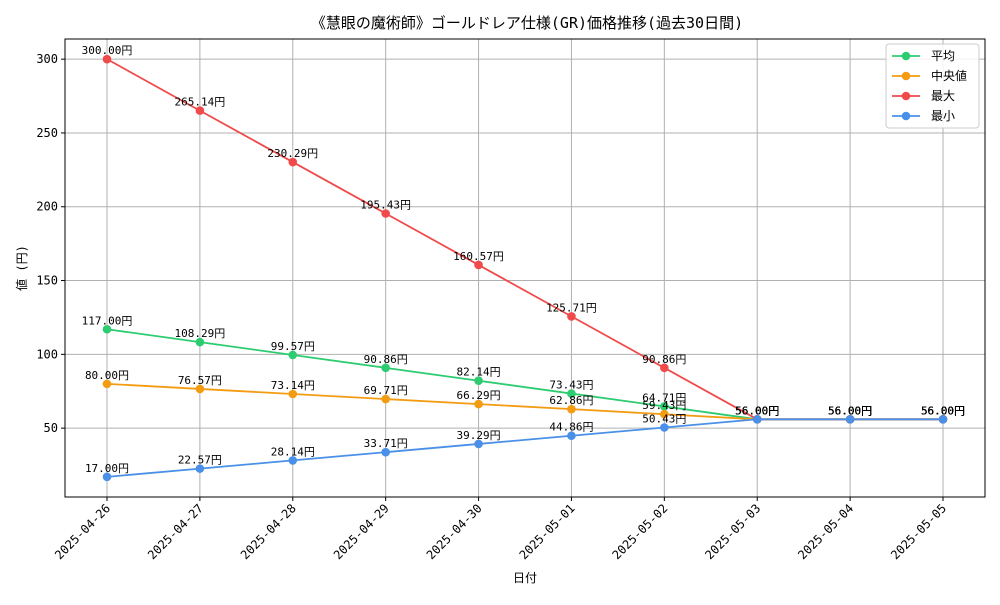  Describe the element at coordinates (478, 256) in the screenshot. I see `data-label: 160.57円` at that location.